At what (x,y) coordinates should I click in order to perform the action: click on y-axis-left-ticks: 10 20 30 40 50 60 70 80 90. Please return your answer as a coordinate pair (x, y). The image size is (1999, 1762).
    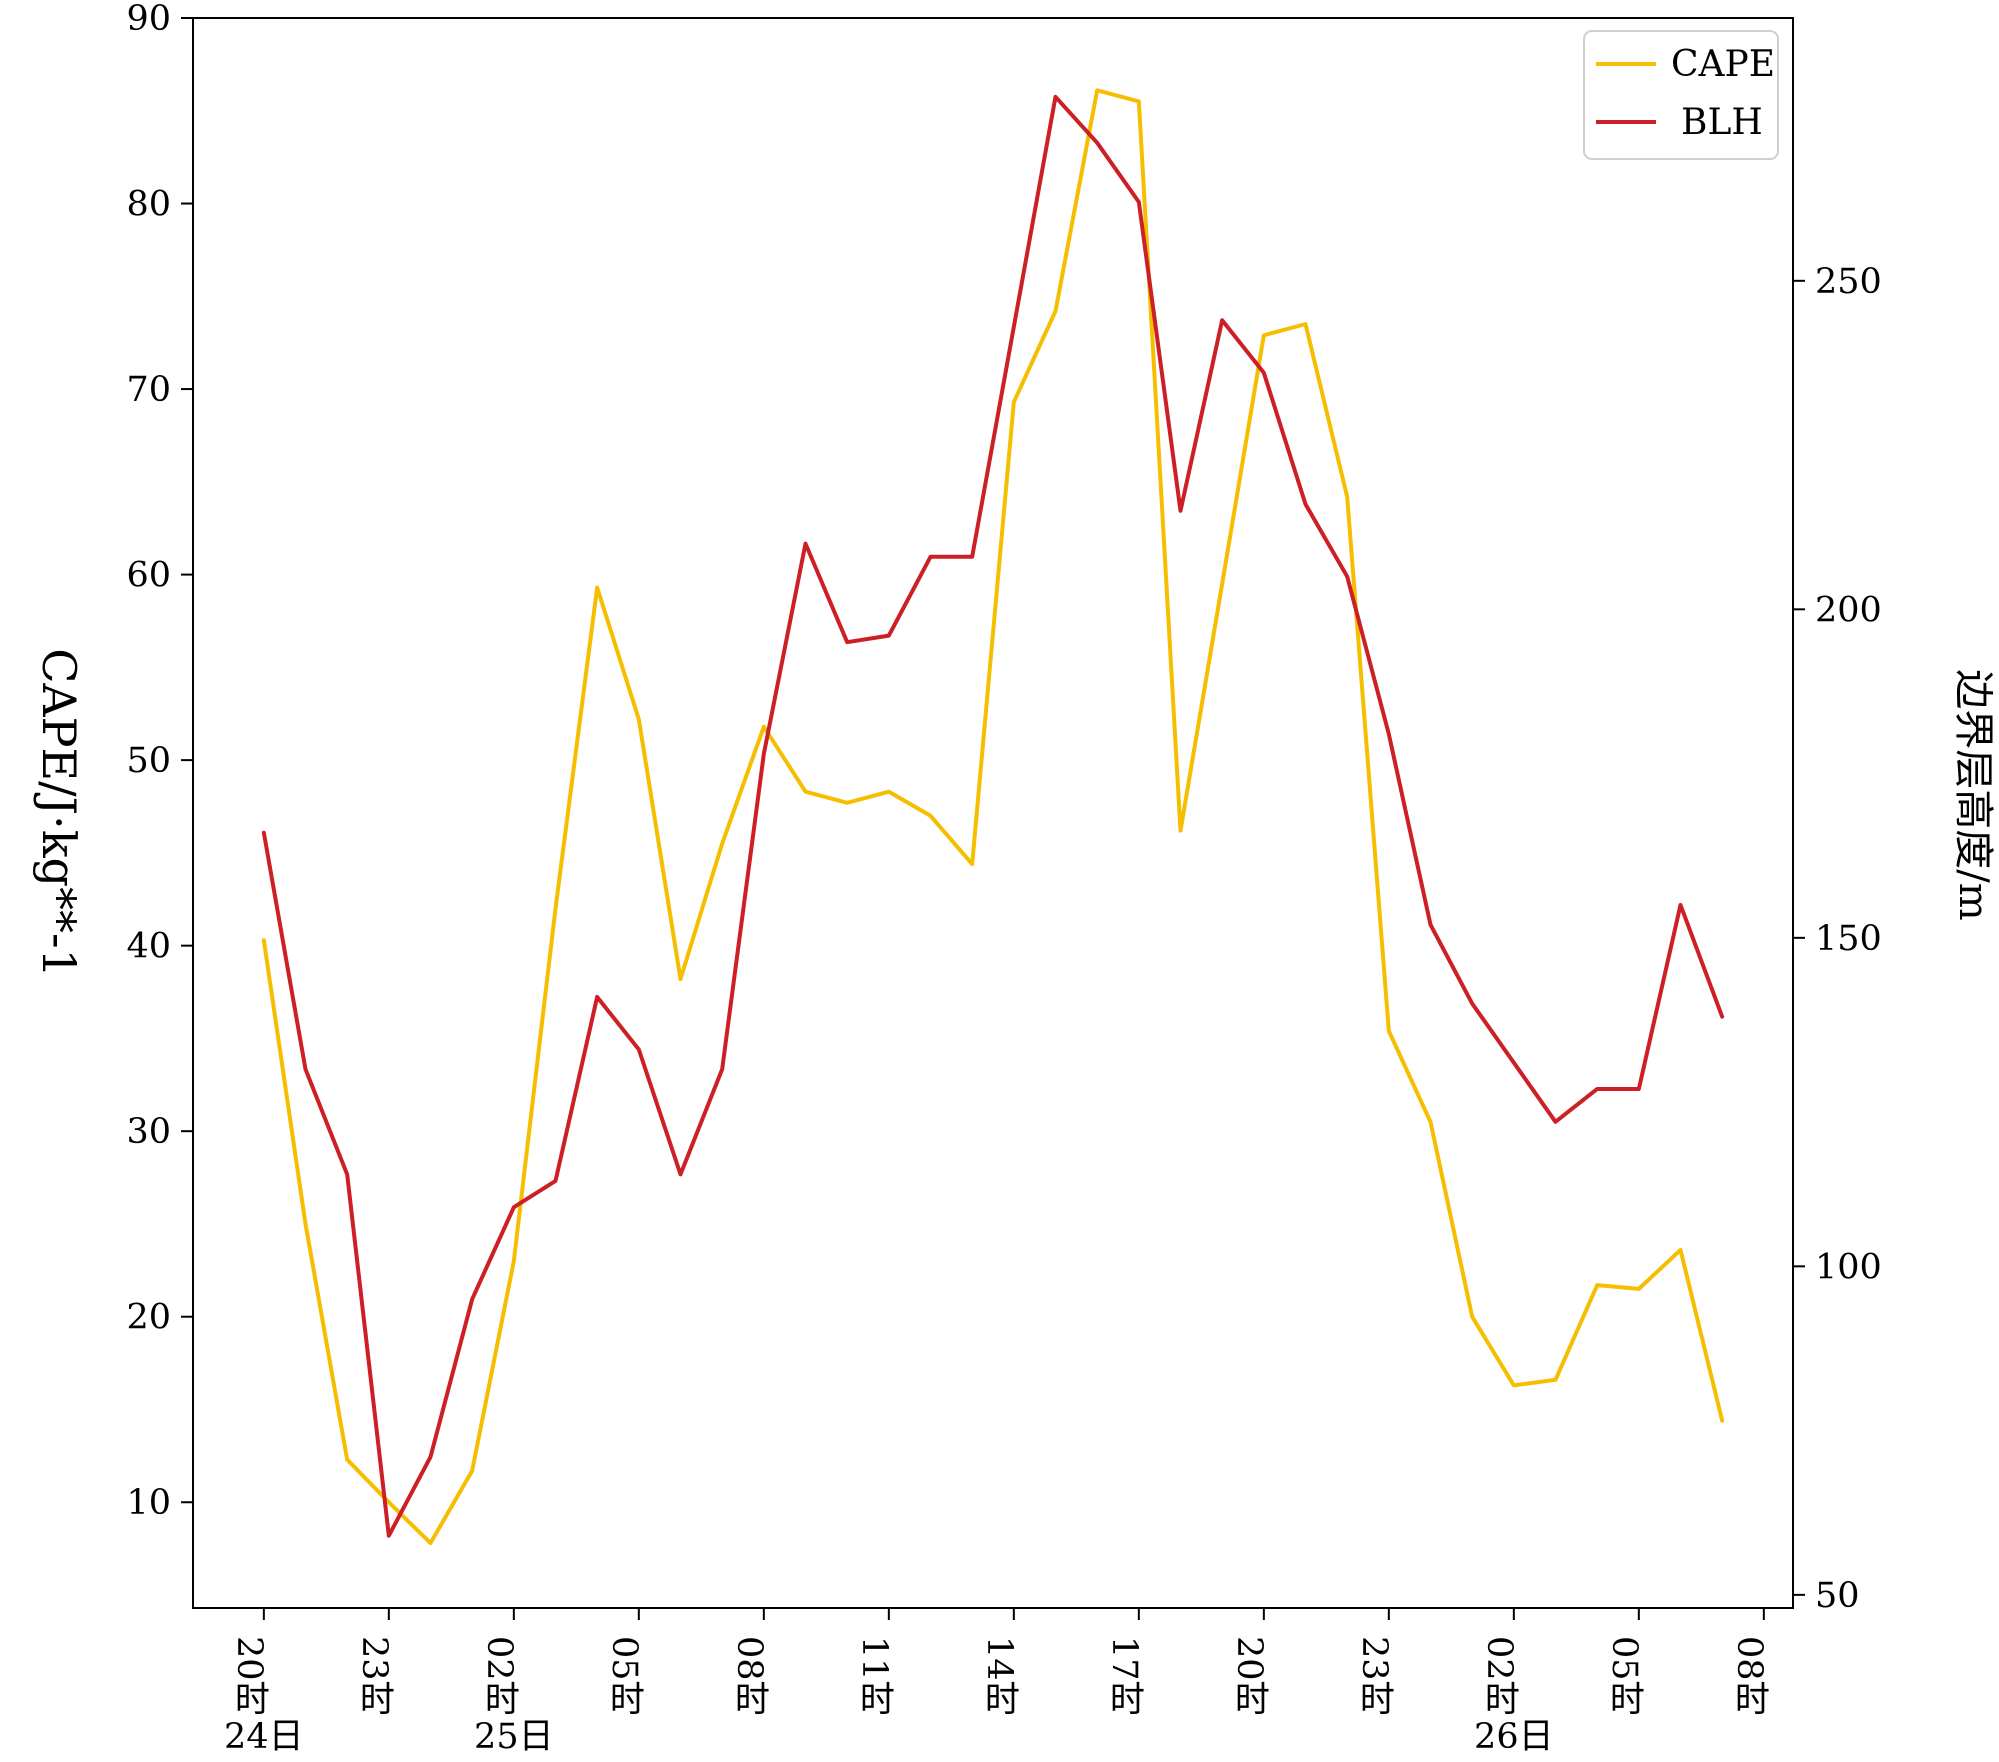
    Looking at the image, I should click on (159, 761).